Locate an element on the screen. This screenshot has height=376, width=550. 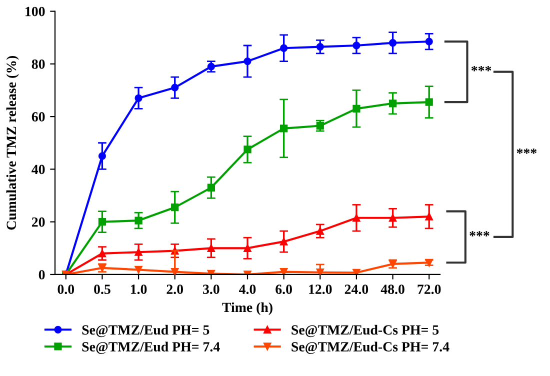
x-axis-title: Time (h) is located at coordinates (247, 308).